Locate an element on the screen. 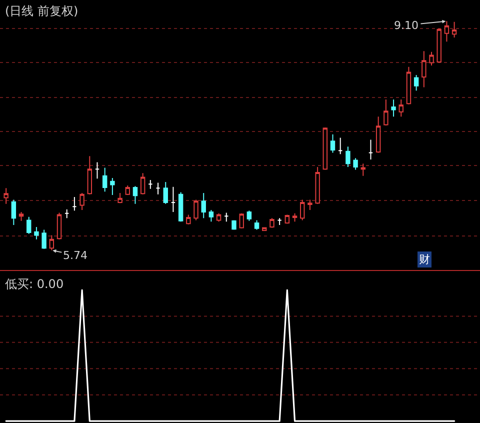  annotation: 财 is located at coordinates (424, 259).